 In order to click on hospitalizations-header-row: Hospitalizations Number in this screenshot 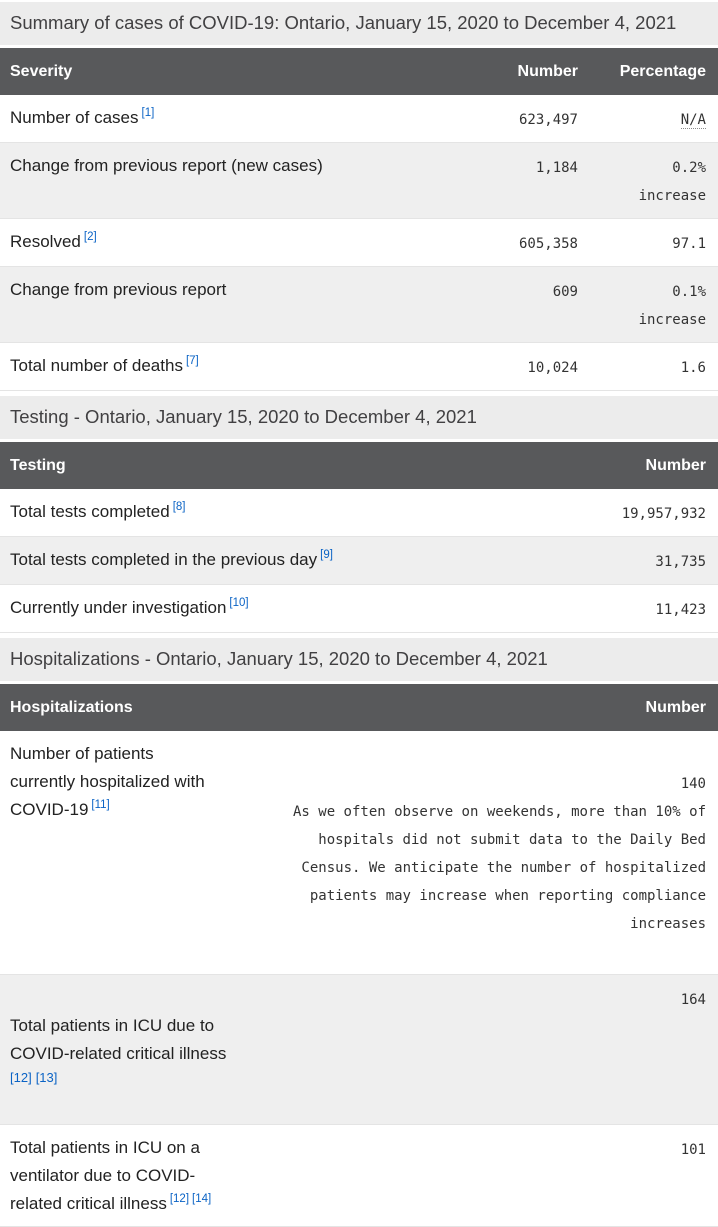, I will do `click(359, 708)`.